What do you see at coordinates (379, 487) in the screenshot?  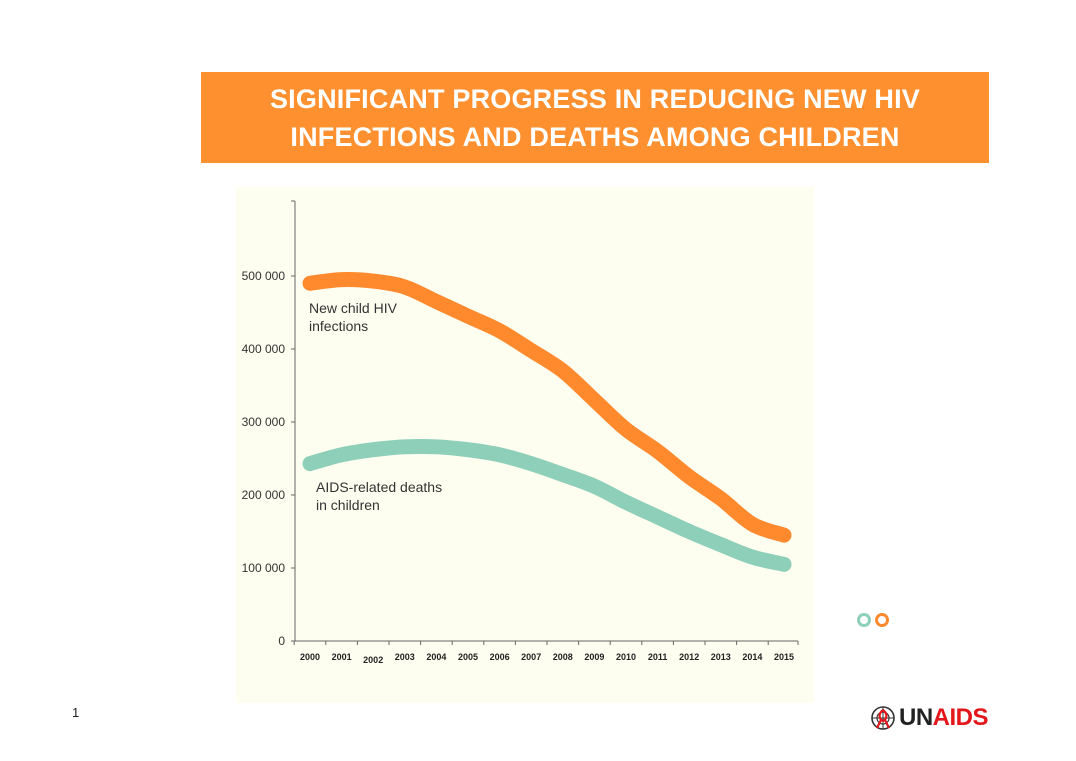 I see `series-label: AIDS-related deaths` at bounding box center [379, 487].